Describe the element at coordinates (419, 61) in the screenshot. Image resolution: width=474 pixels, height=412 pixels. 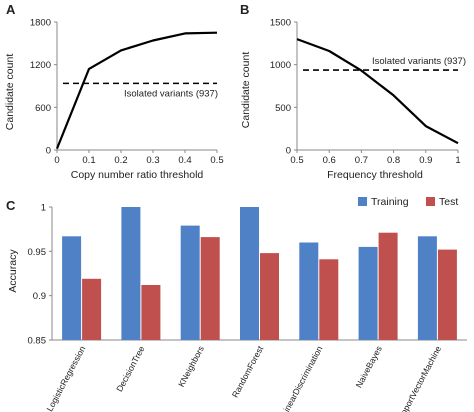
I see `panel-b-reference-label: Isolated variants (937)` at that location.